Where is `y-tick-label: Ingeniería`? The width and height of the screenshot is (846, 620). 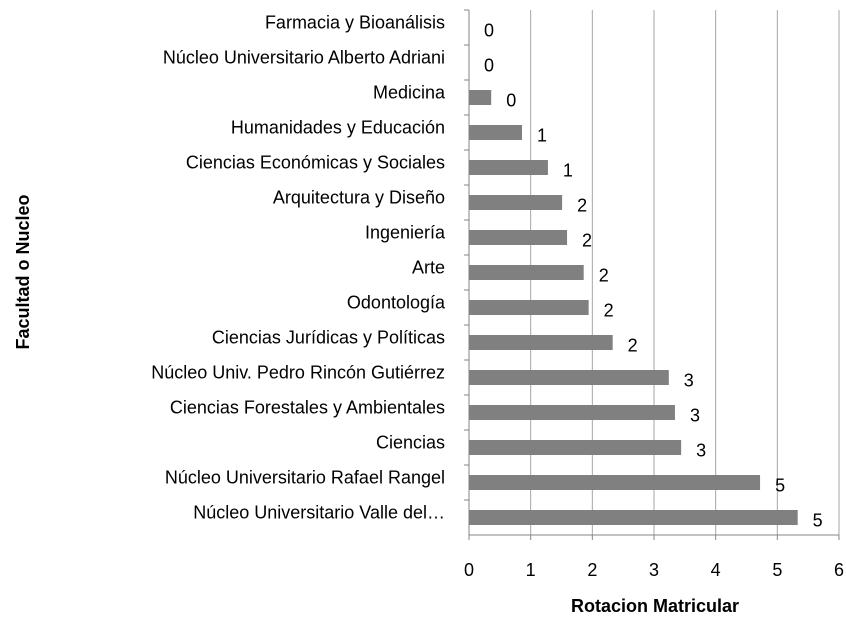 y-tick-label: Ingeniería is located at coordinates (405, 232).